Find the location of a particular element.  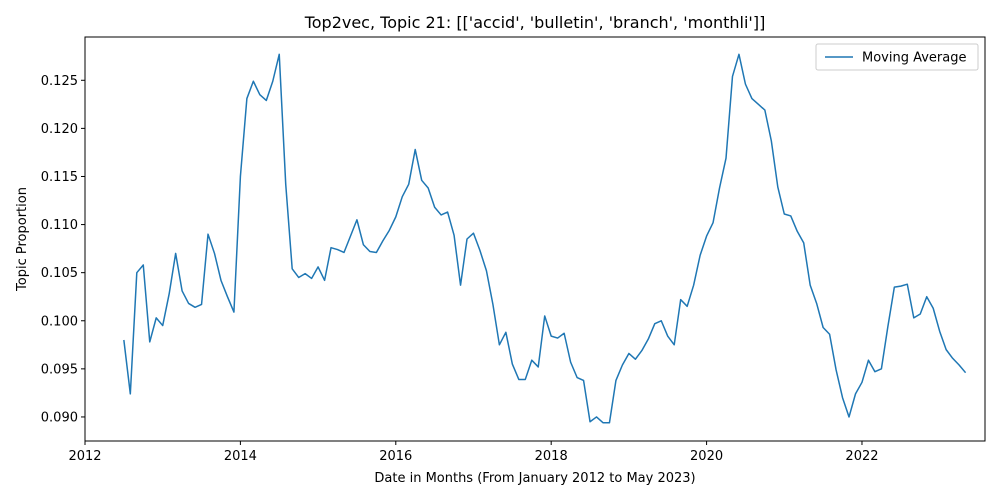

y-tick-label: 0.120 is located at coordinates (59, 129).